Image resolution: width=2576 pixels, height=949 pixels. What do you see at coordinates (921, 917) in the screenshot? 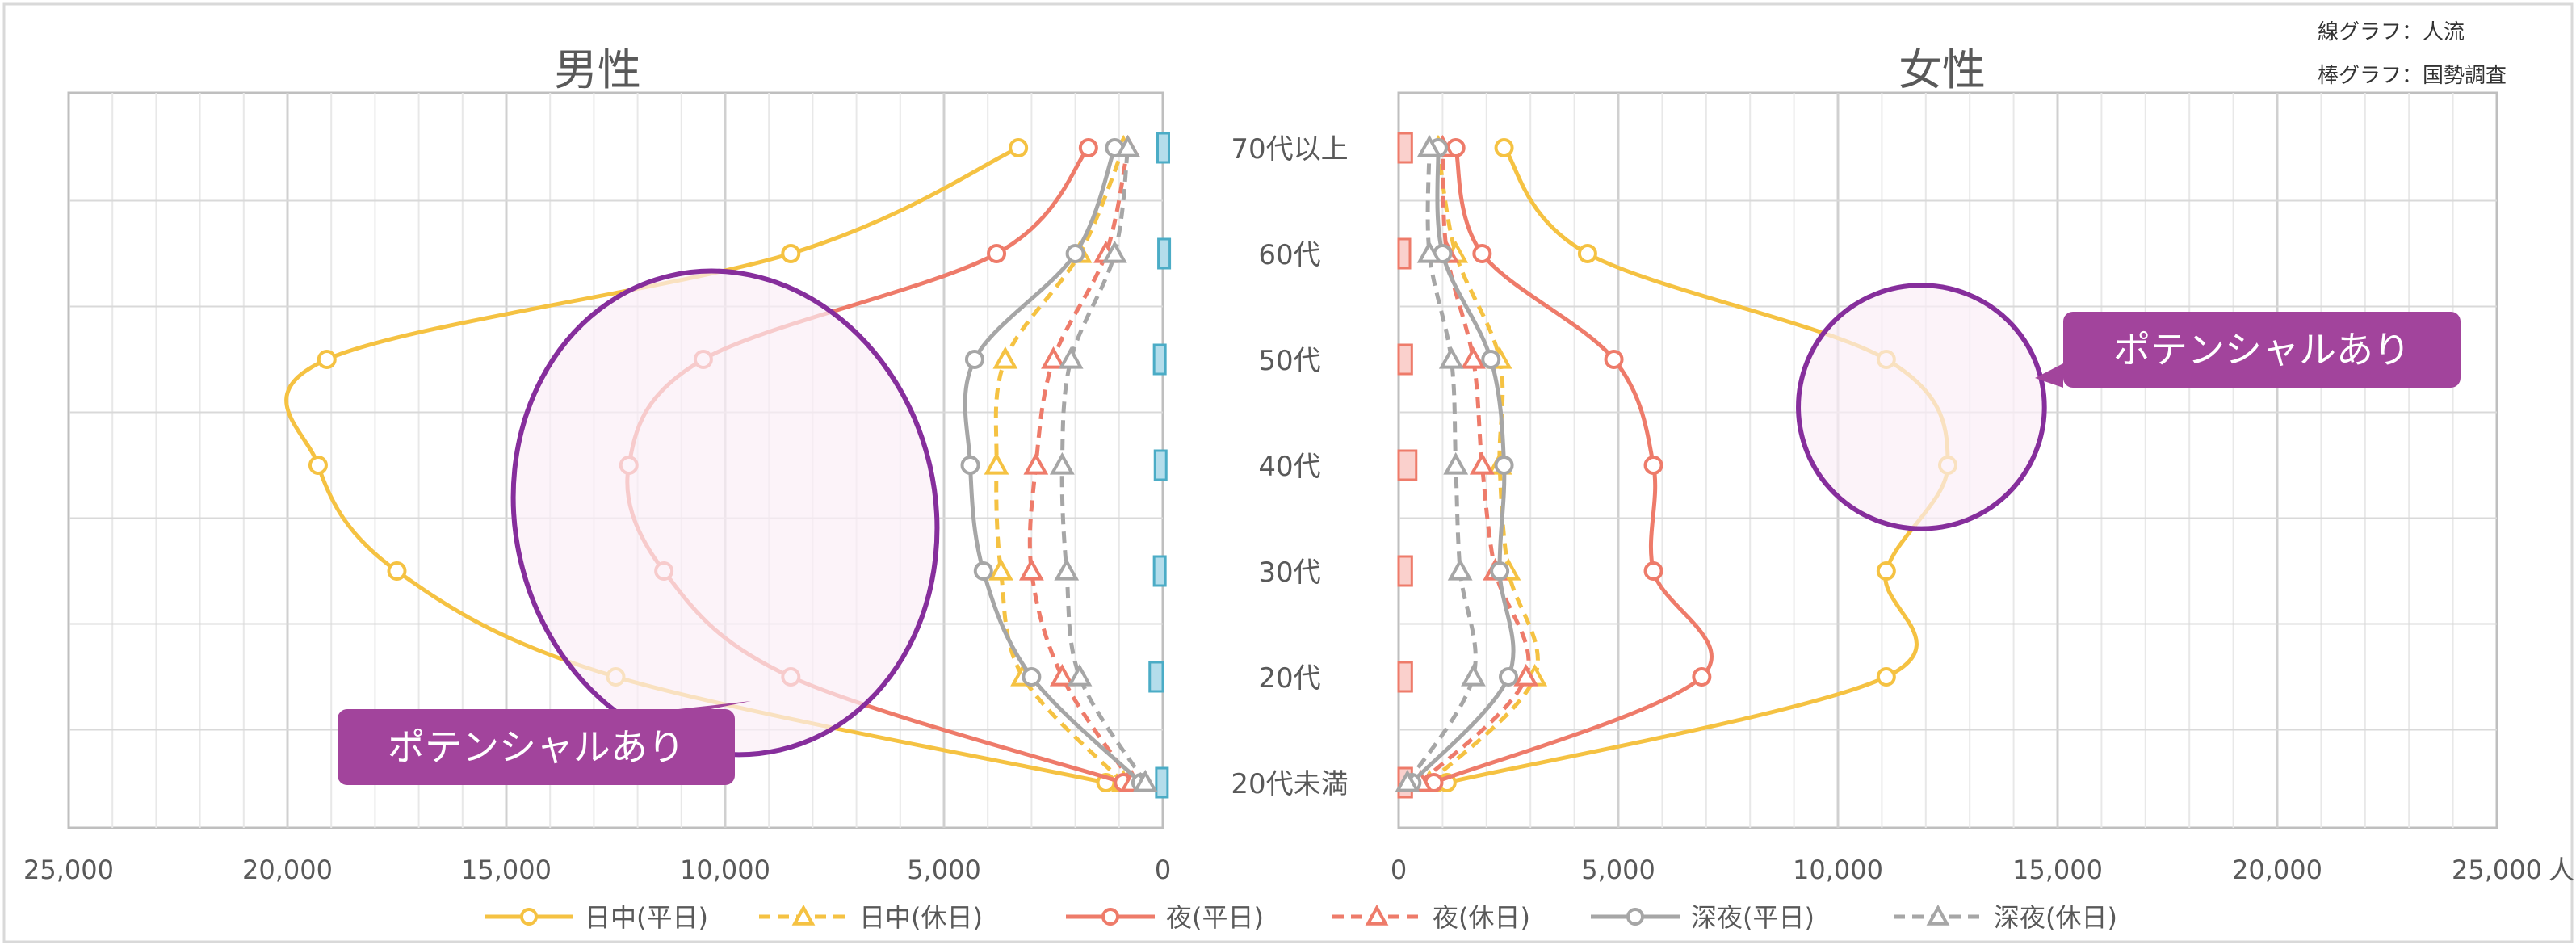
I see `legend-label: 日中(休日)` at bounding box center [921, 917].